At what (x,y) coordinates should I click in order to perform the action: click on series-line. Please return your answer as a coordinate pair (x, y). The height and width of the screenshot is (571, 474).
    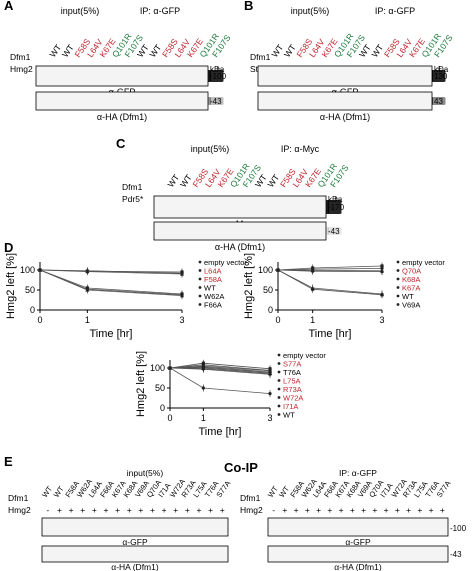
    Looking at the image, I should click on (330, 282).